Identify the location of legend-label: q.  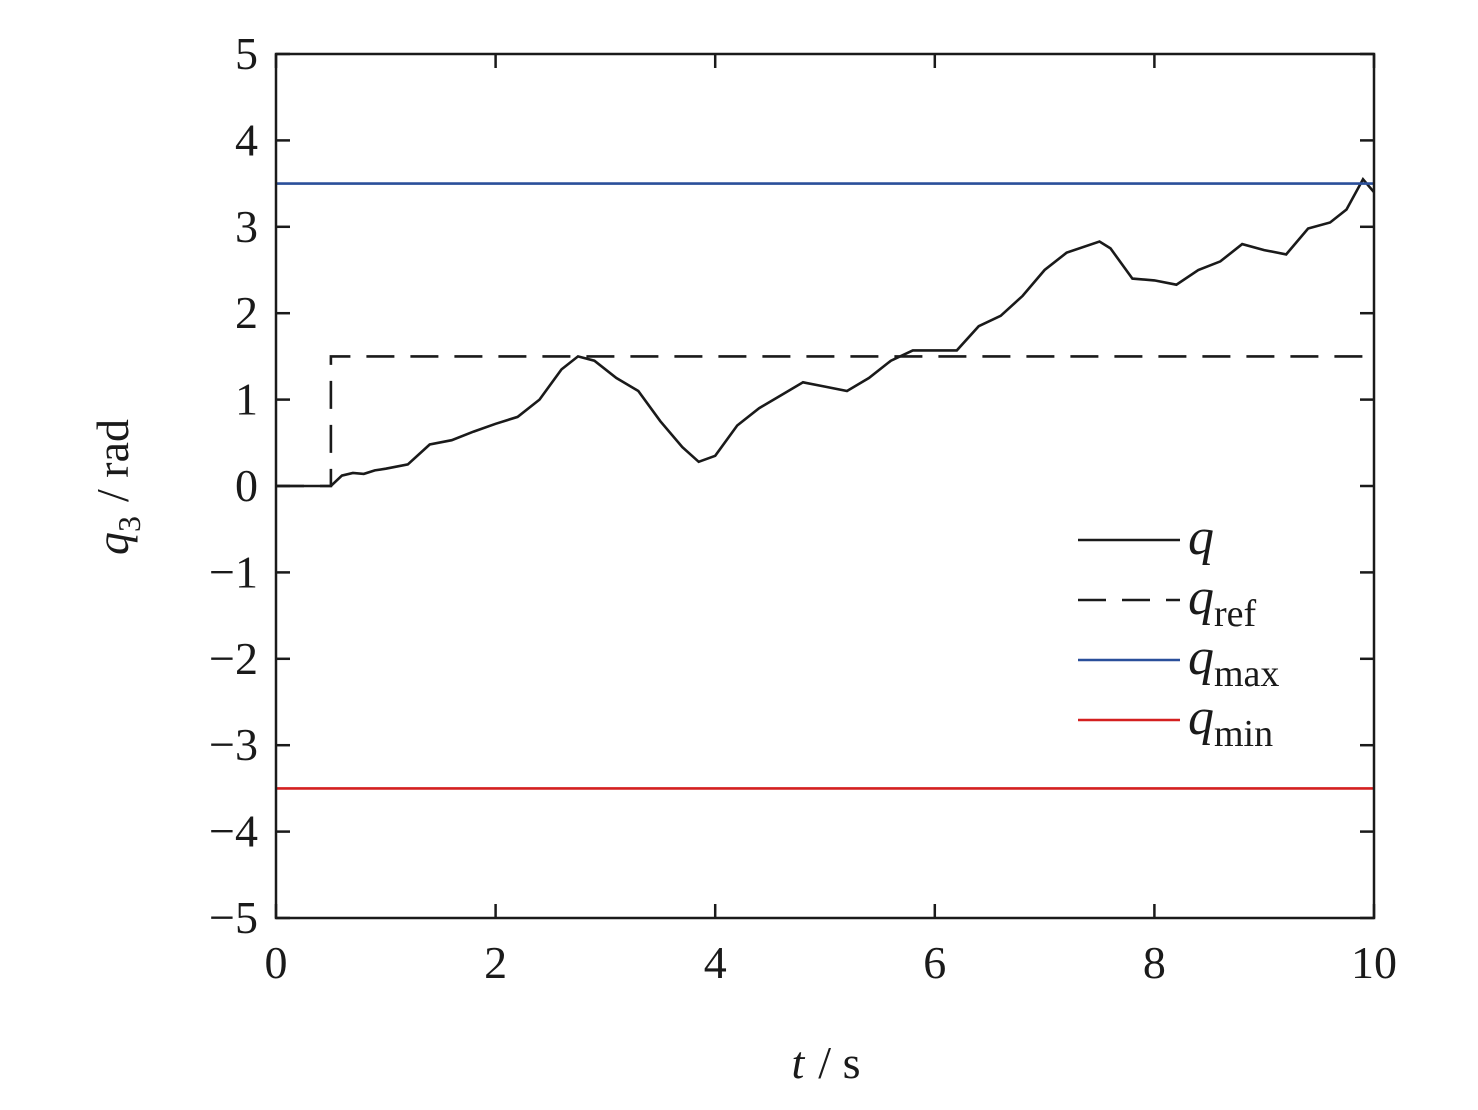
(1201, 537).